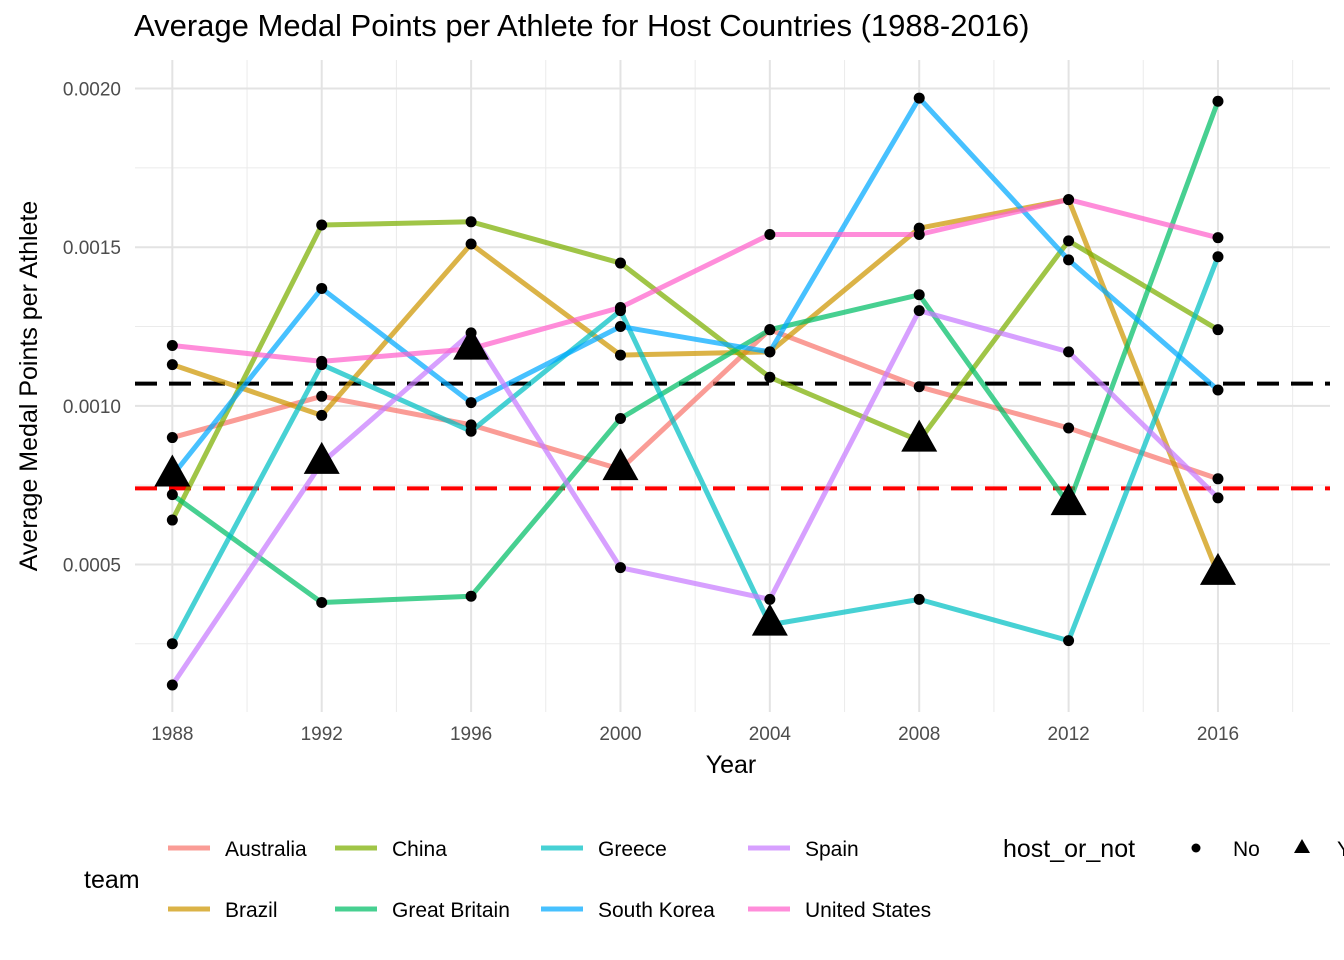 This screenshot has width=1344, height=960. I want to click on legend-no-marker, so click(1196, 848).